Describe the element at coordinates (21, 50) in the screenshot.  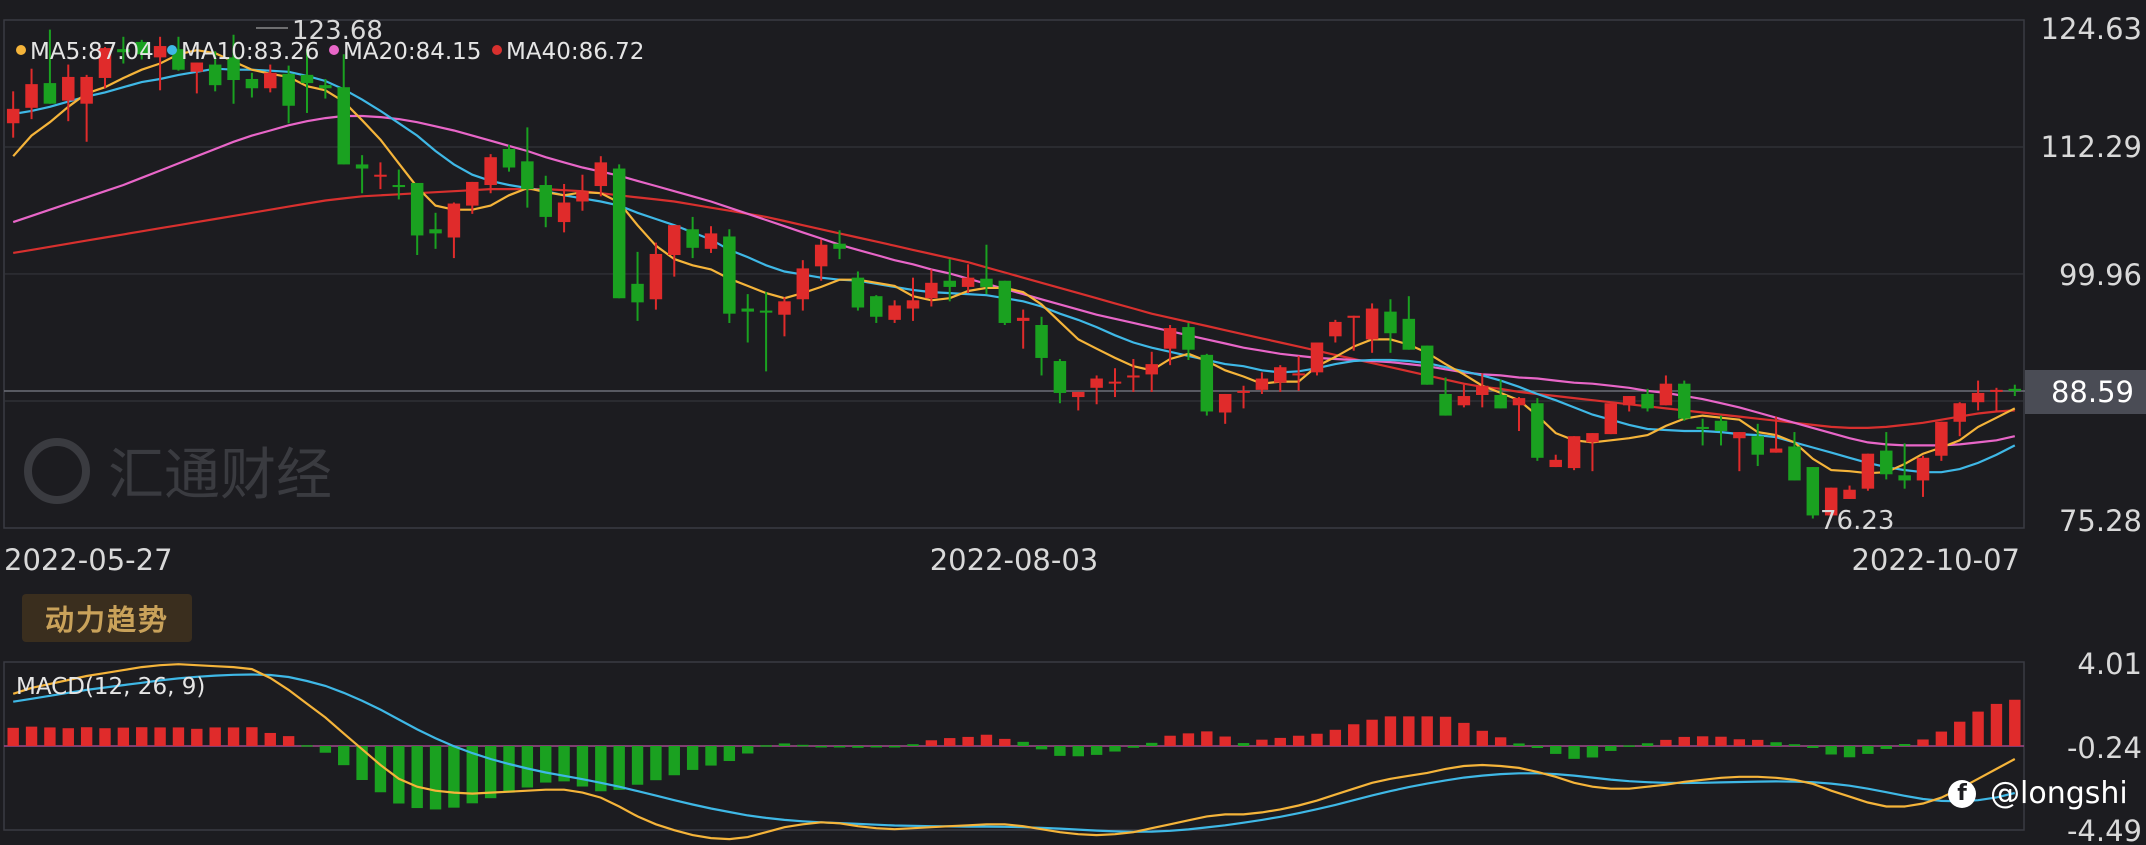
I see `legend-dot-ma5` at that location.